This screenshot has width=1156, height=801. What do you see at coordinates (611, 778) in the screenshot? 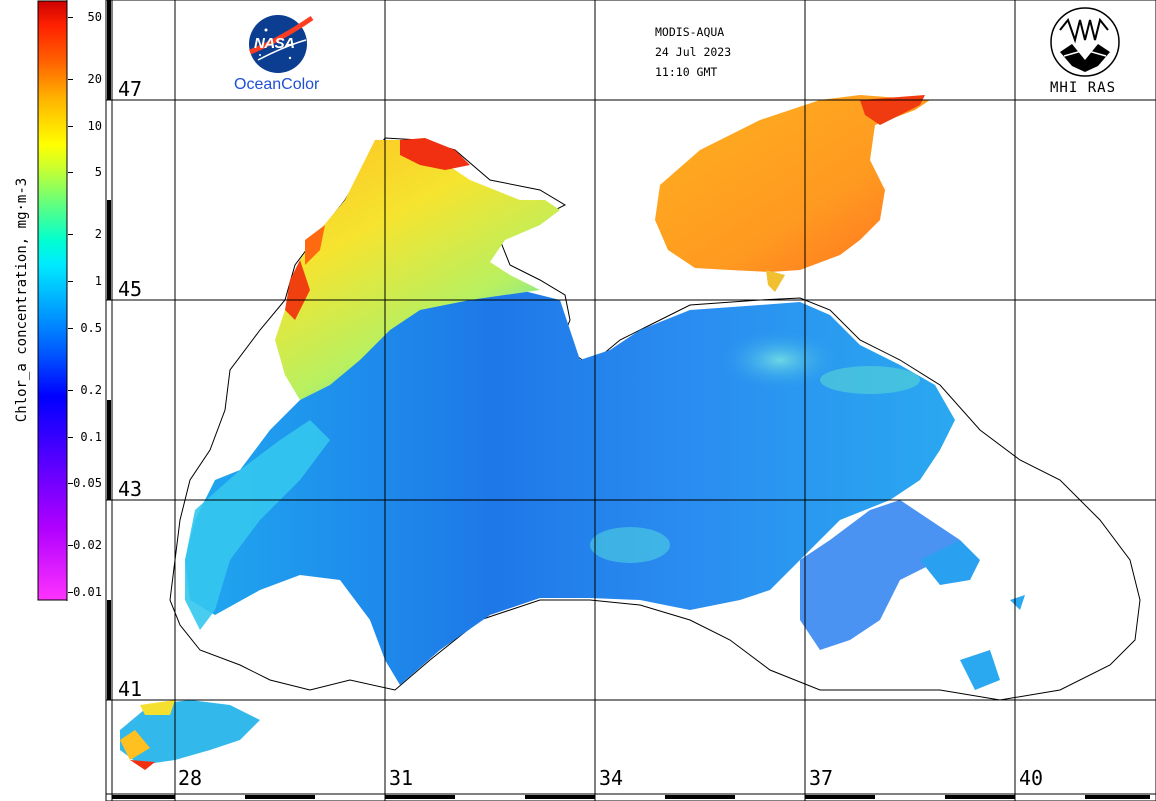
I see `lon-label-34: 34` at bounding box center [611, 778].